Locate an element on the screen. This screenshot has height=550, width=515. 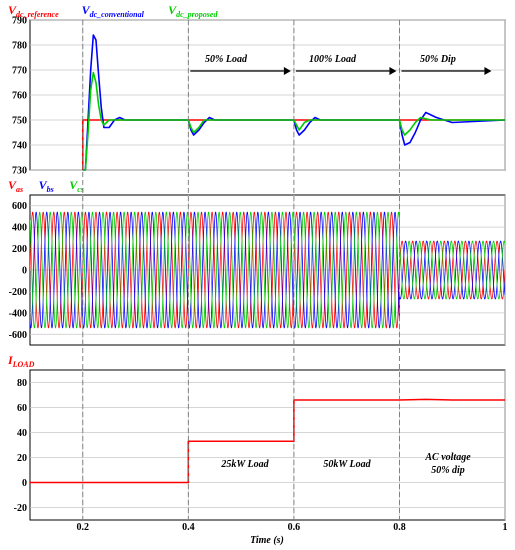
y-tick-label: 20 is located at coordinates (22, 458).